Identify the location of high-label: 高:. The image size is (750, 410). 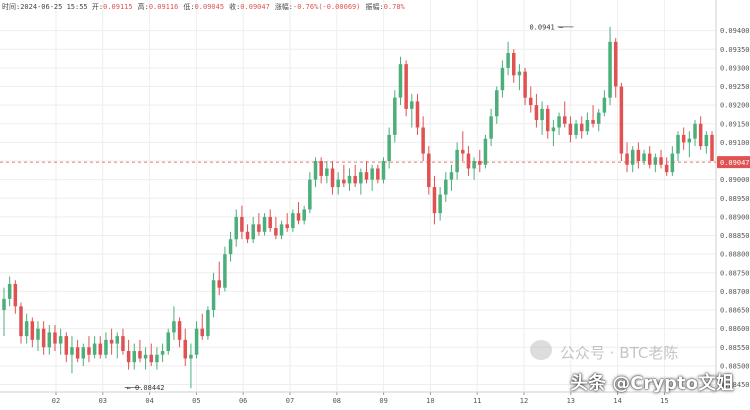
(143, 7).